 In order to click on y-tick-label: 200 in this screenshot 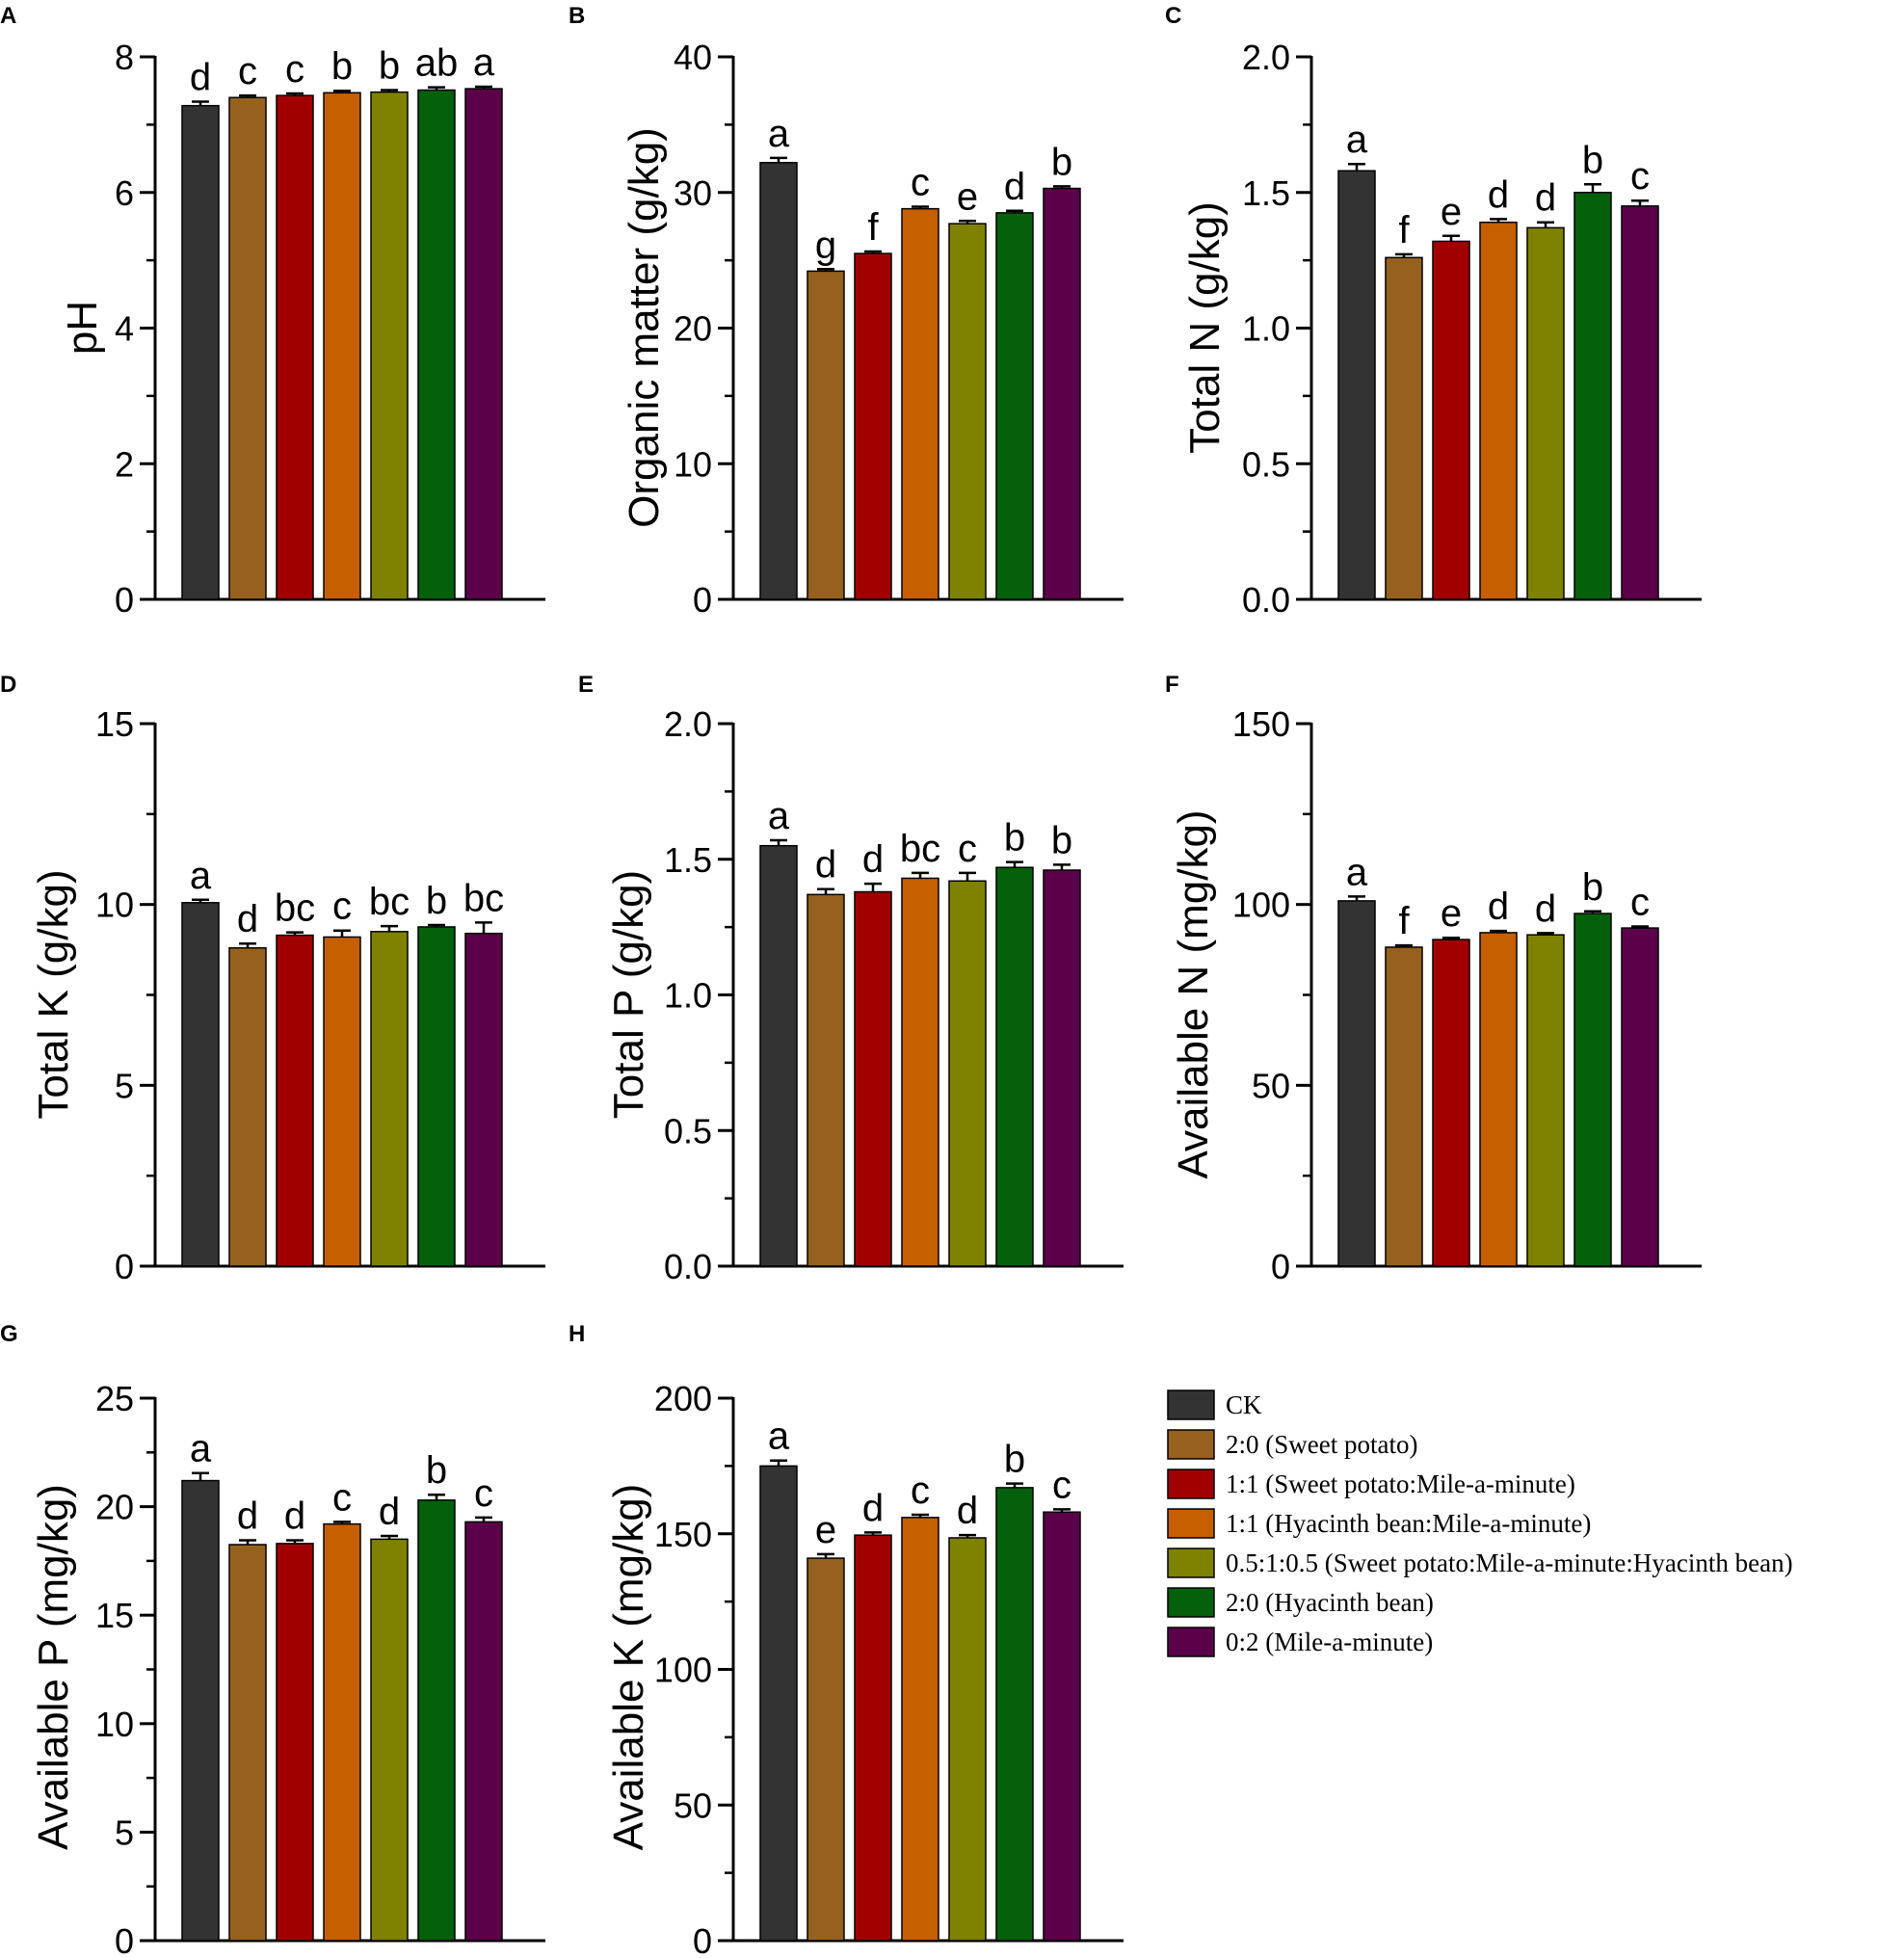, I will do `click(683, 1398)`.